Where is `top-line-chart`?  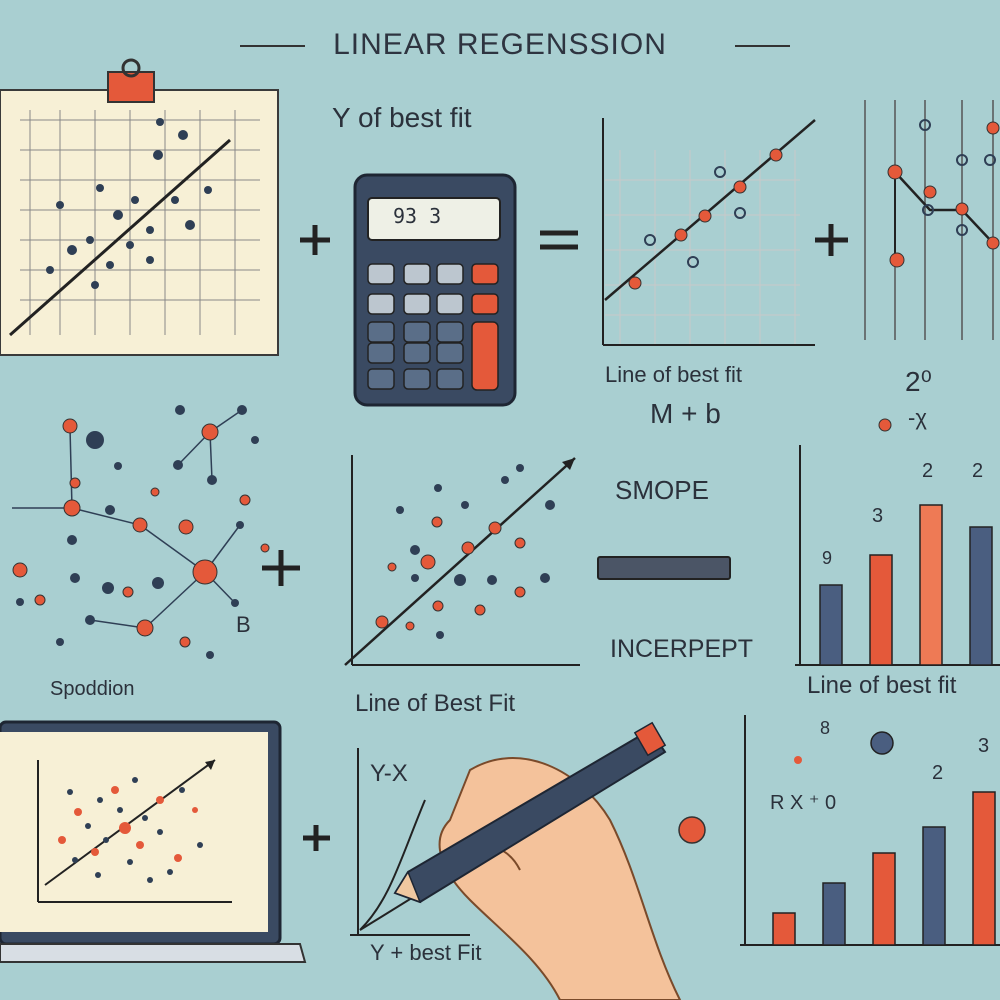
top-line-chart is located at coordinates (709, 232).